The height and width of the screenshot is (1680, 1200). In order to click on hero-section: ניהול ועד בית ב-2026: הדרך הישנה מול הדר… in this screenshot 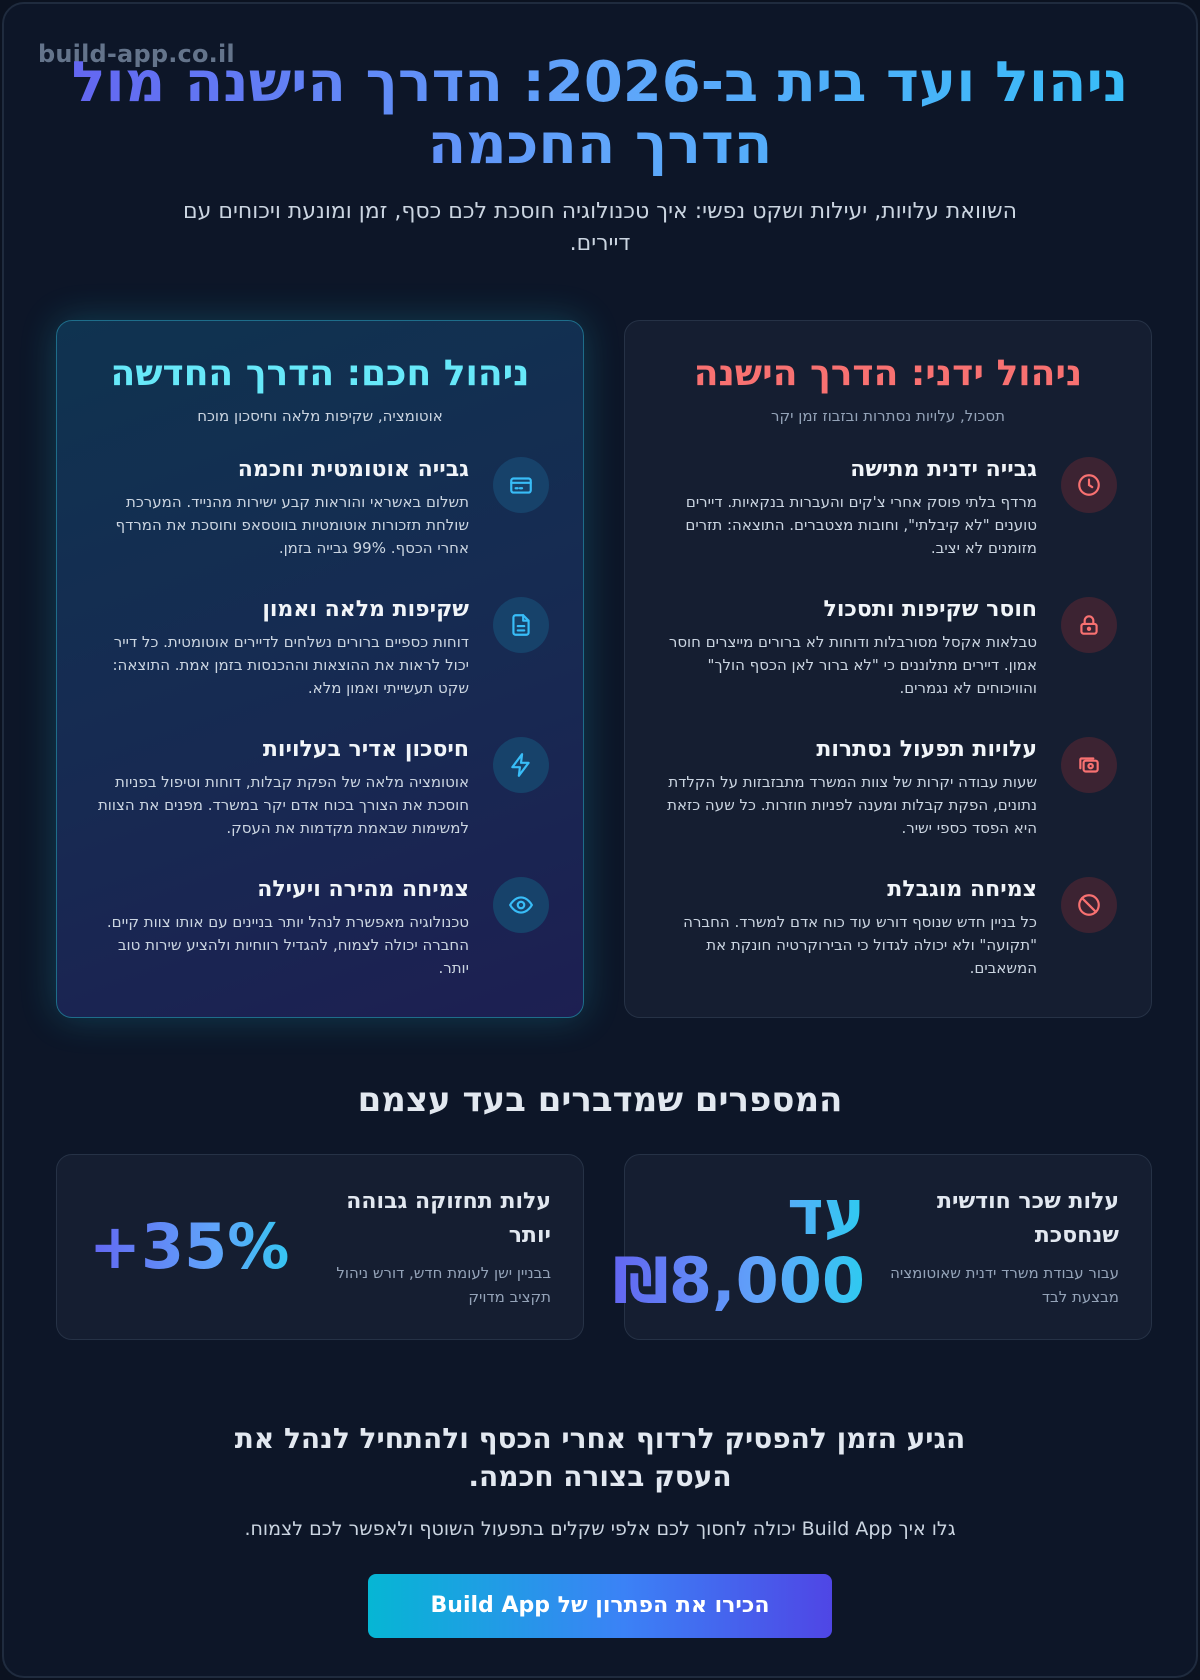, I will do `click(600, 156)`.